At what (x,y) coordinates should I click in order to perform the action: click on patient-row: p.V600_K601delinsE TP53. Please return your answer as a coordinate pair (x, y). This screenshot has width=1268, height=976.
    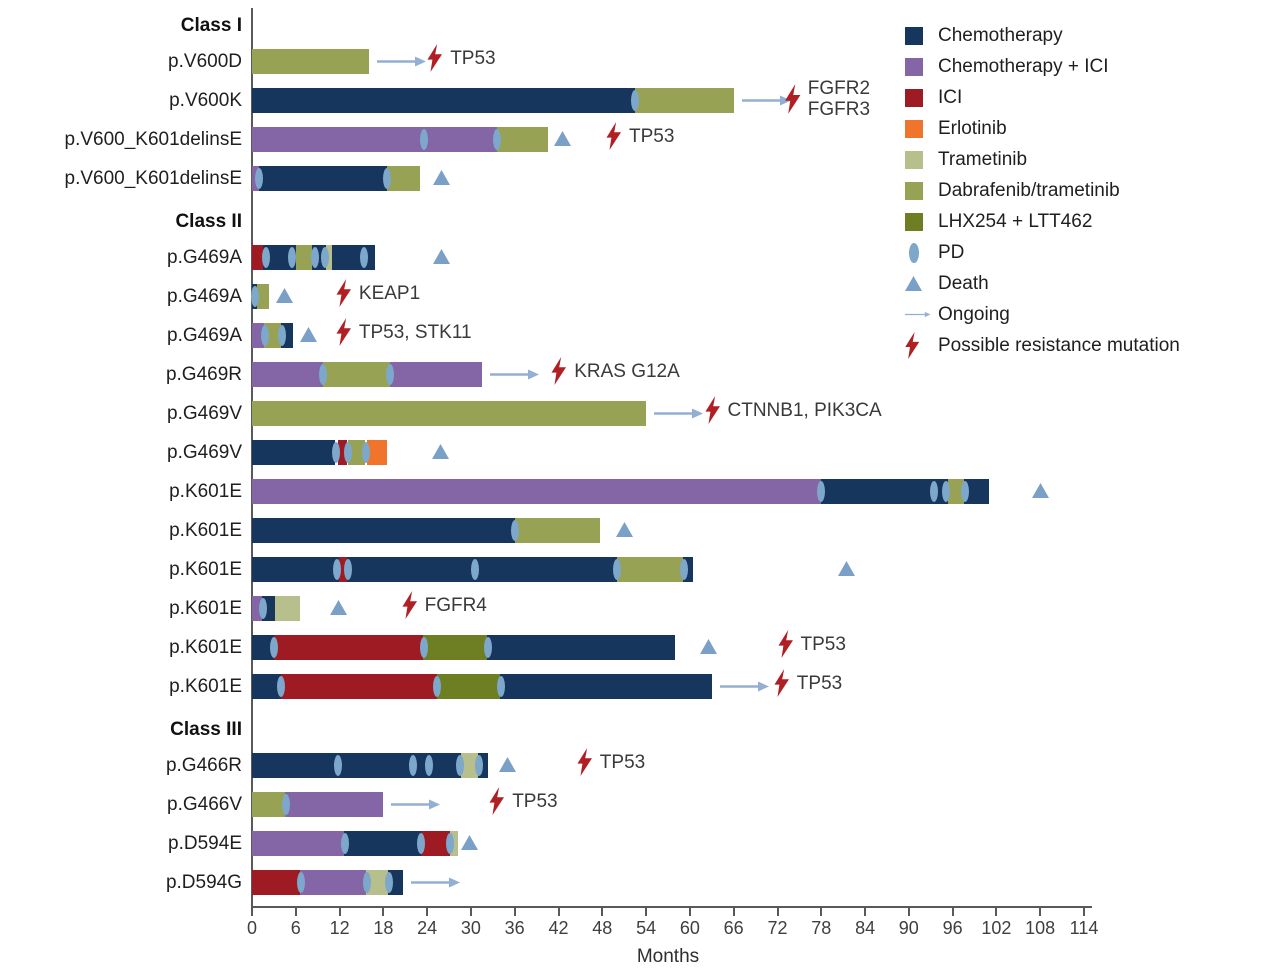
    Looking at the image, I should click on (634, 139).